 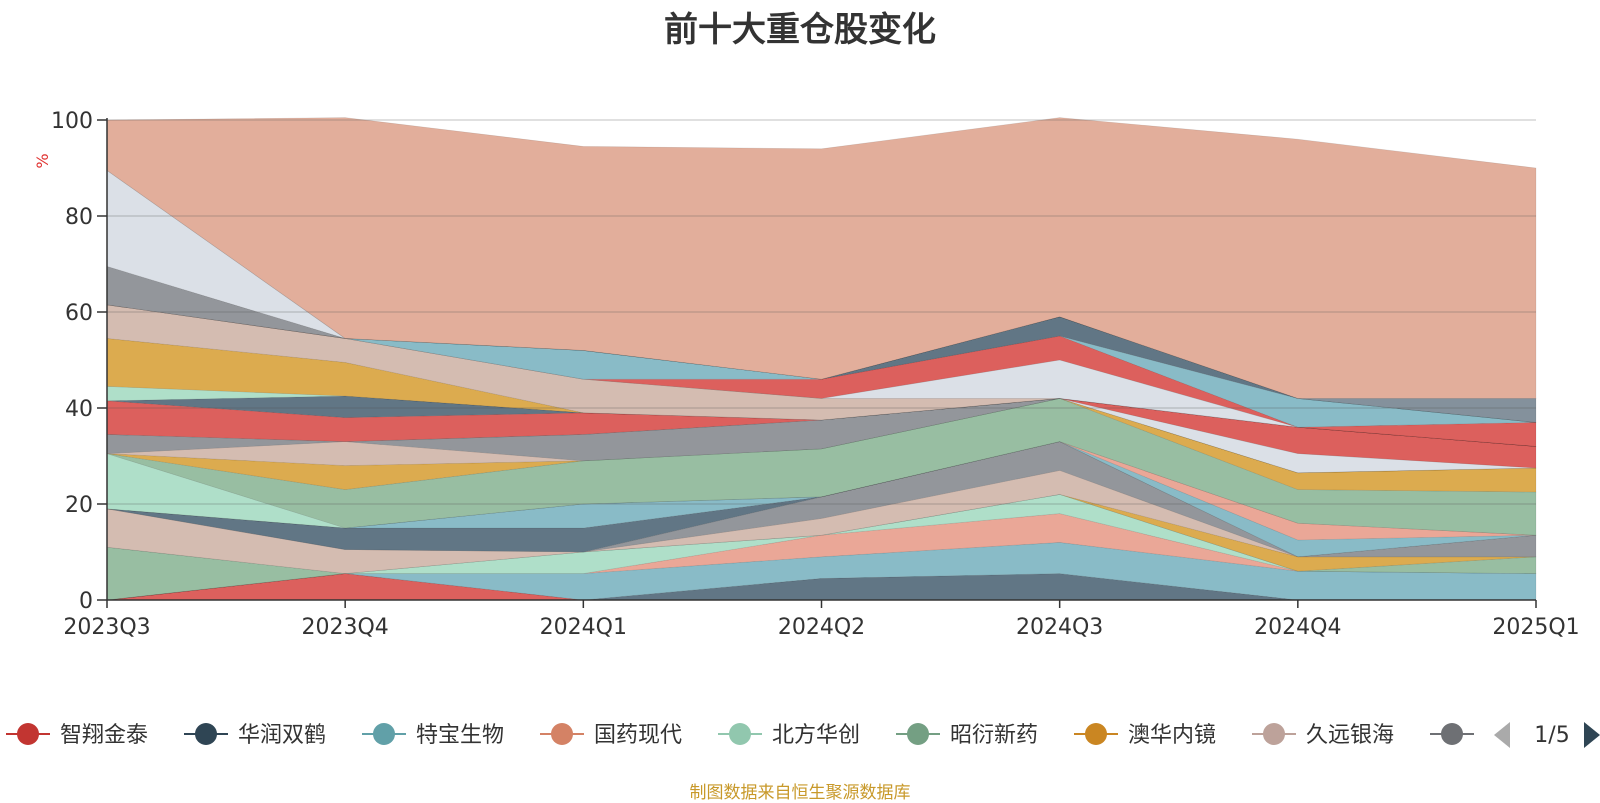 I want to click on y-tick-label: 100, so click(x=72, y=121).